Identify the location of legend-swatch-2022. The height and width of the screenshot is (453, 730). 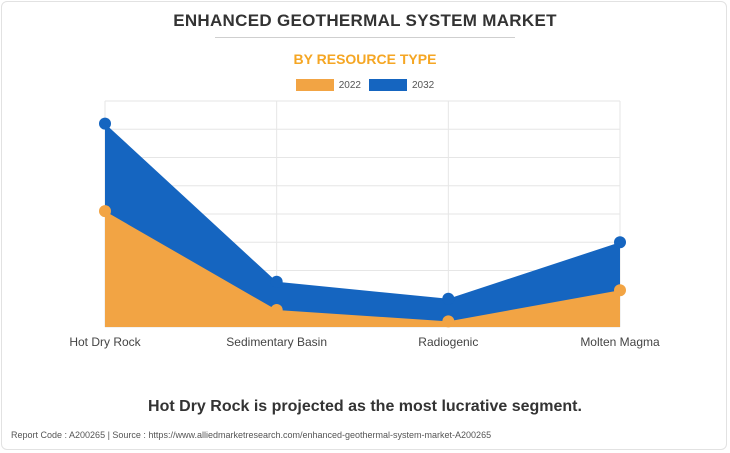
(314, 85).